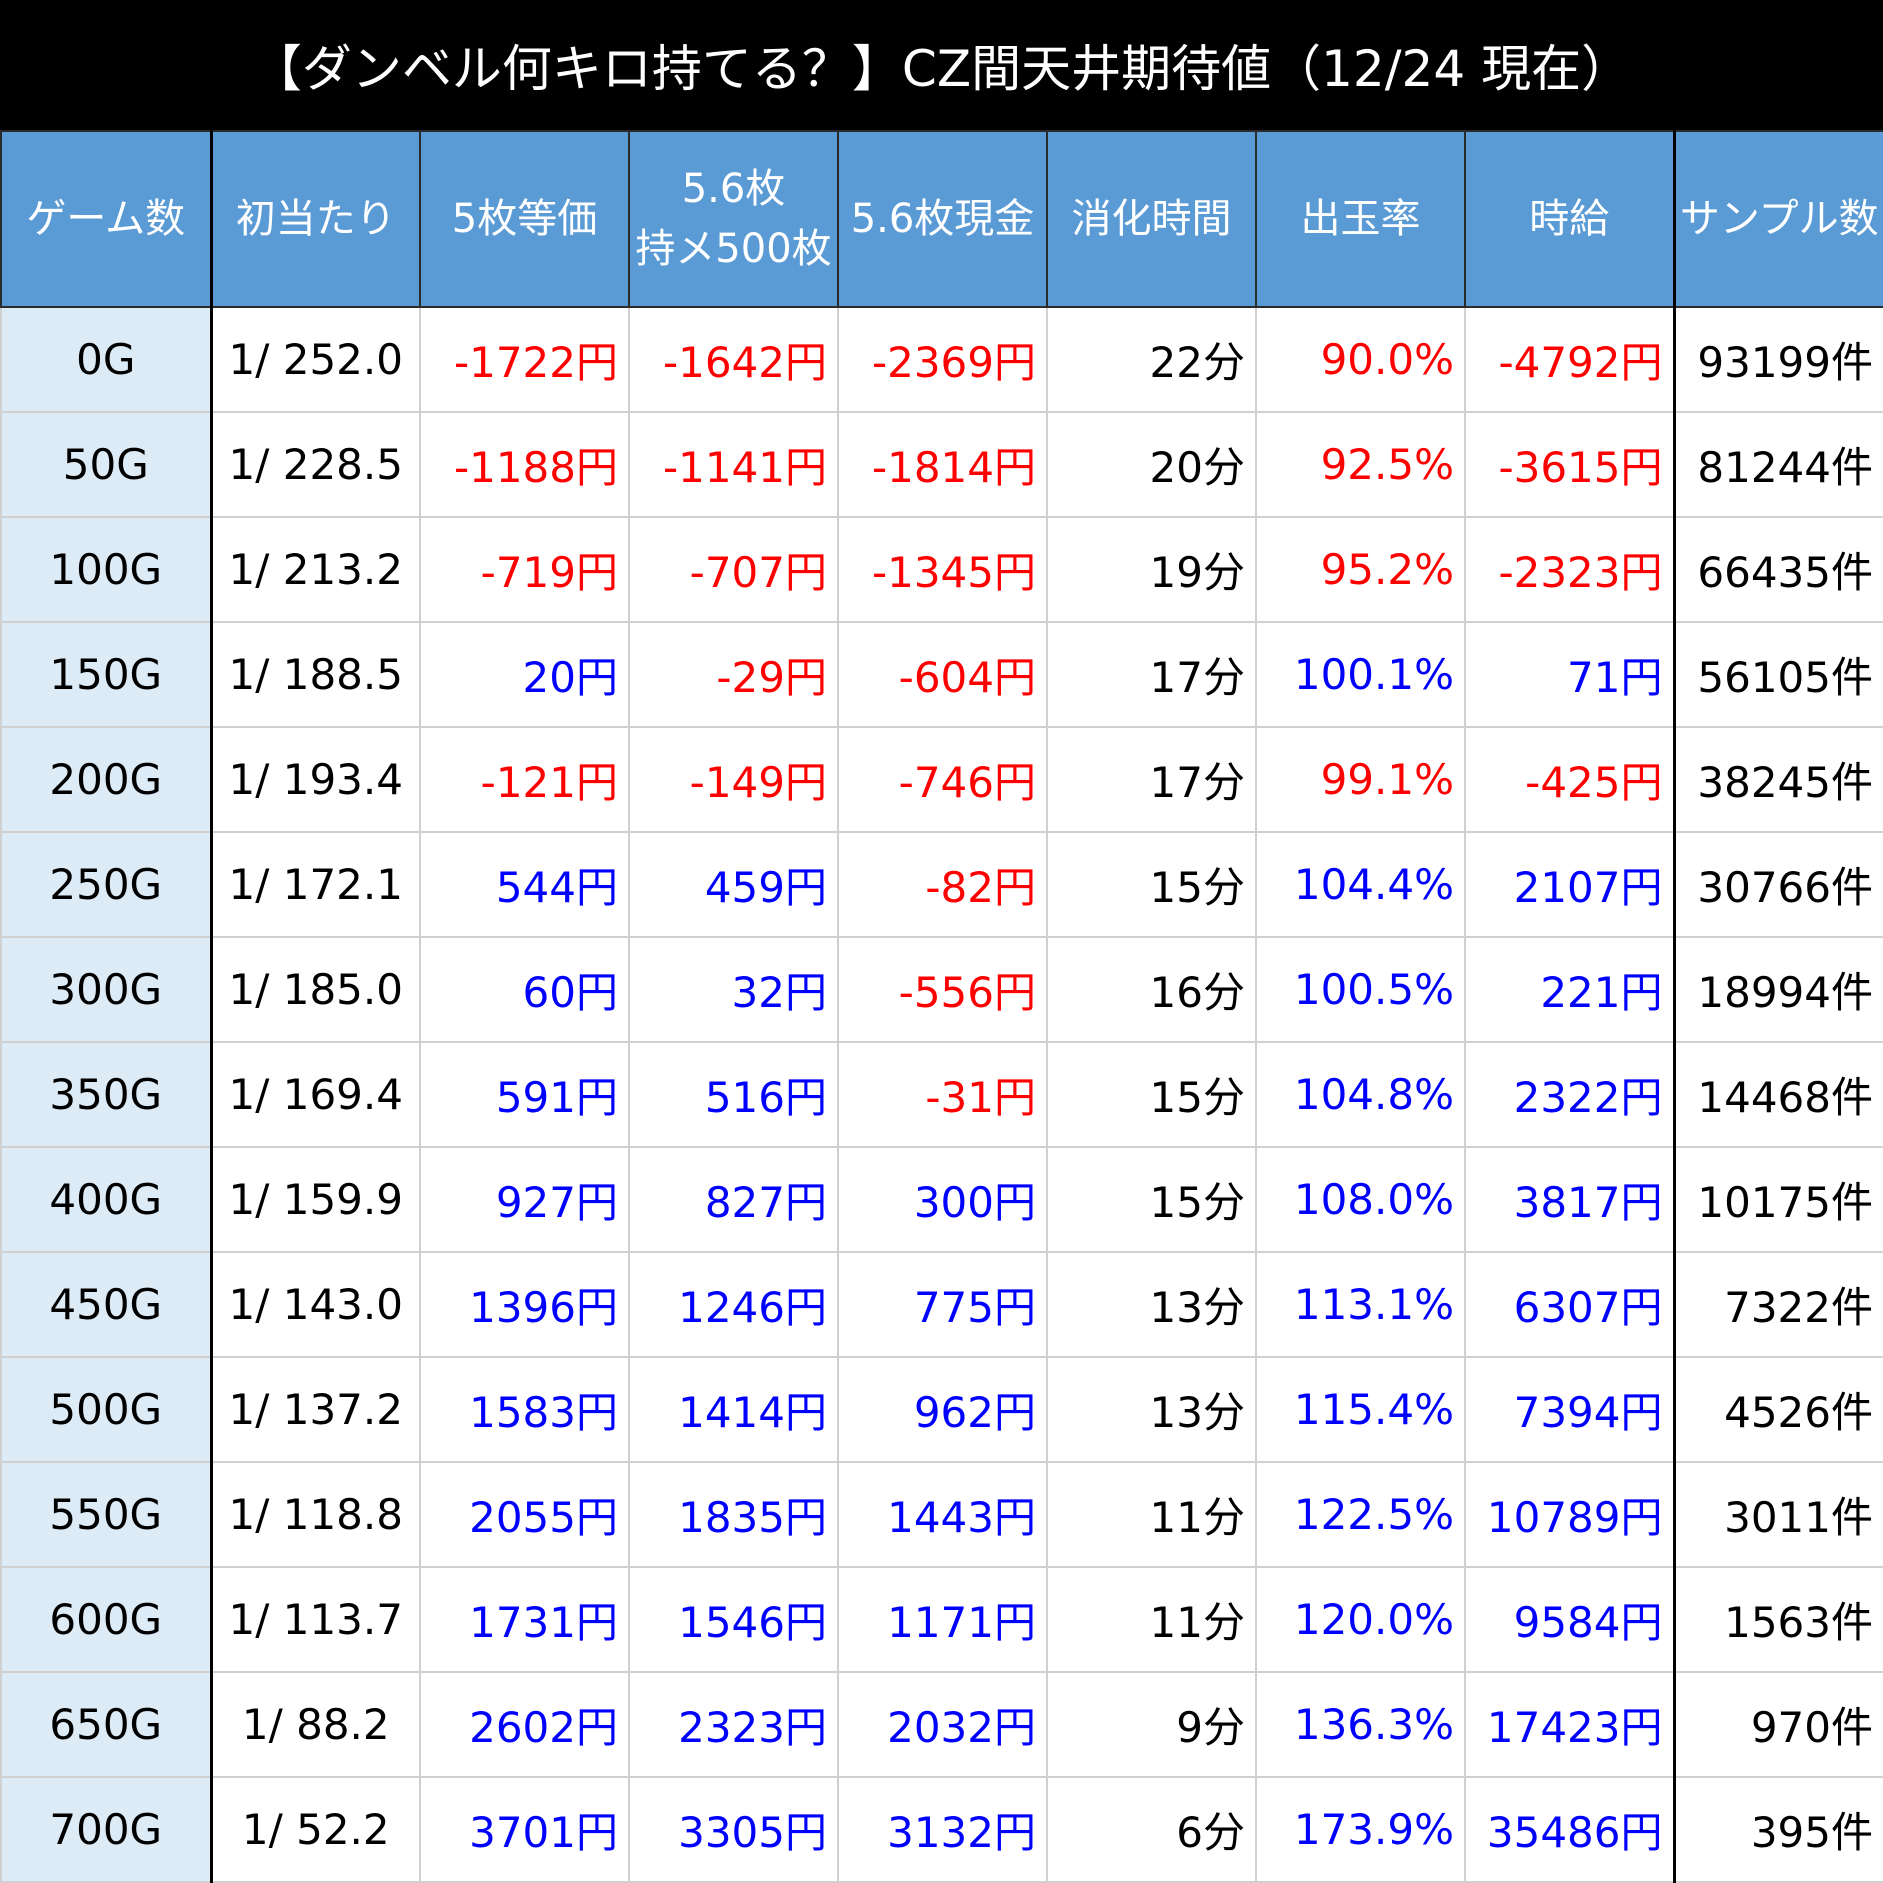  Describe the element at coordinates (942, 1724) in the screenshot. I see `cell-ev56c: 2032円` at that location.